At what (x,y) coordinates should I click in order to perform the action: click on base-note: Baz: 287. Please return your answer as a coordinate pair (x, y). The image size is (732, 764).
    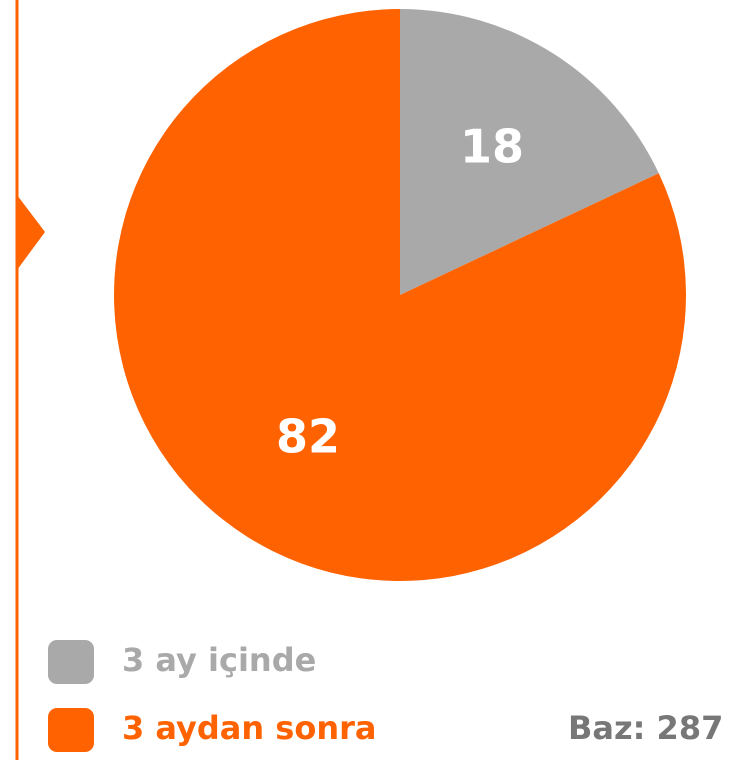
    Looking at the image, I should click on (645, 728).